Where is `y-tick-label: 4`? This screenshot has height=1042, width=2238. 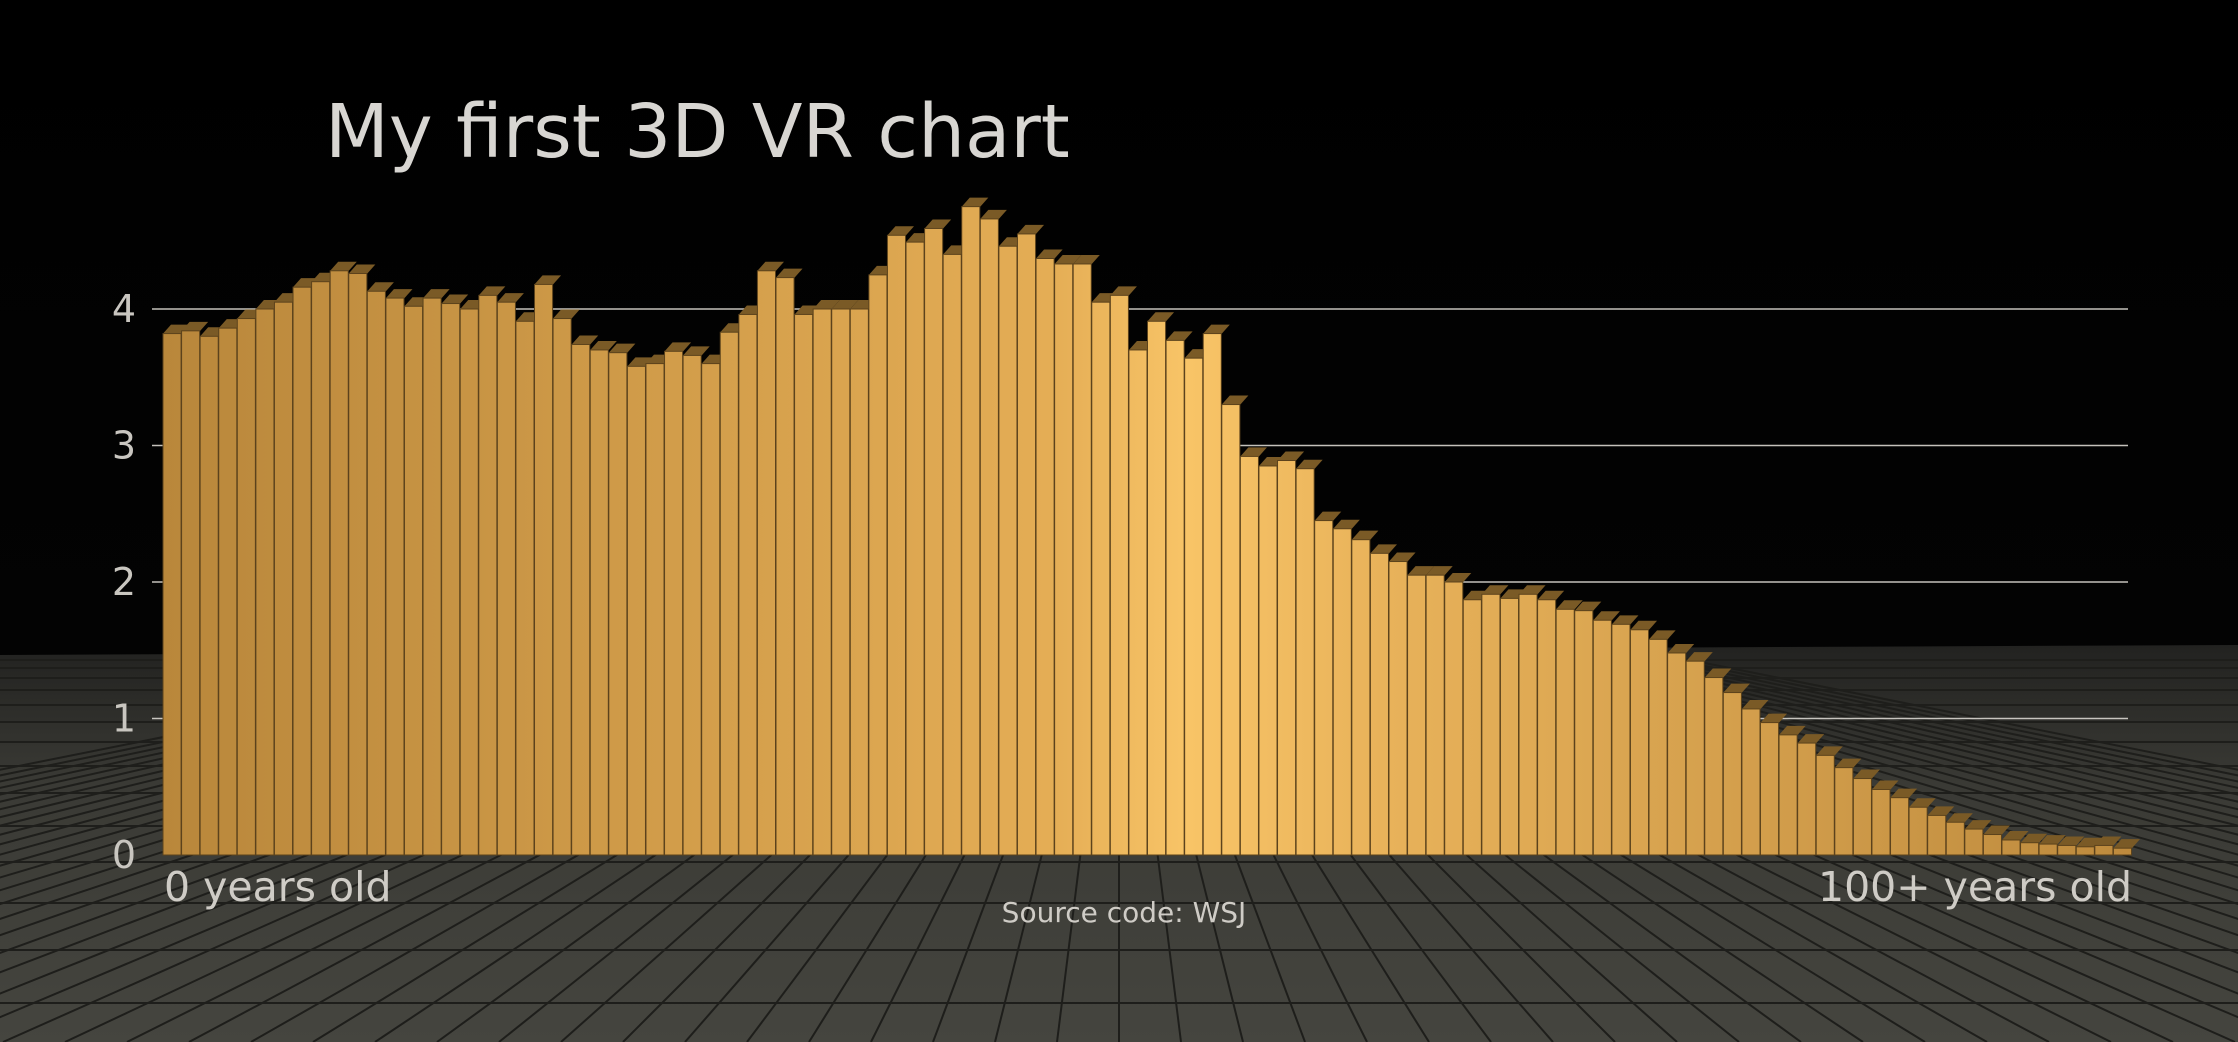
y-tick-label: 4 is located at coordinates (124, 309).